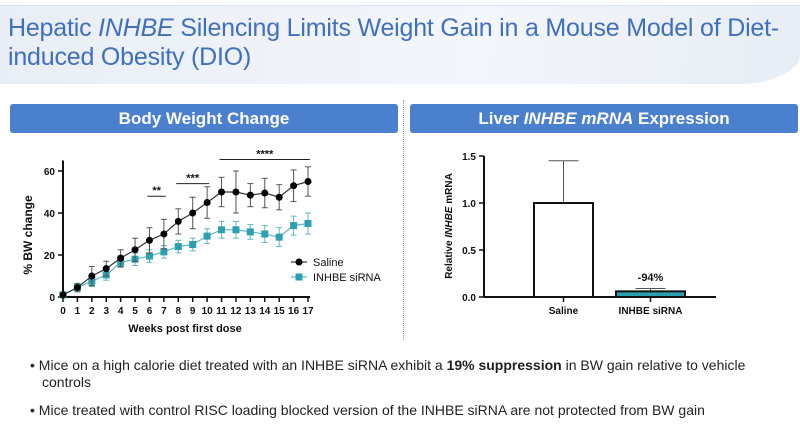  What do you see at coordinates (164, 311) in the screenshot?
I see `x-tick-label: 7` at bounding box center [164, 311].